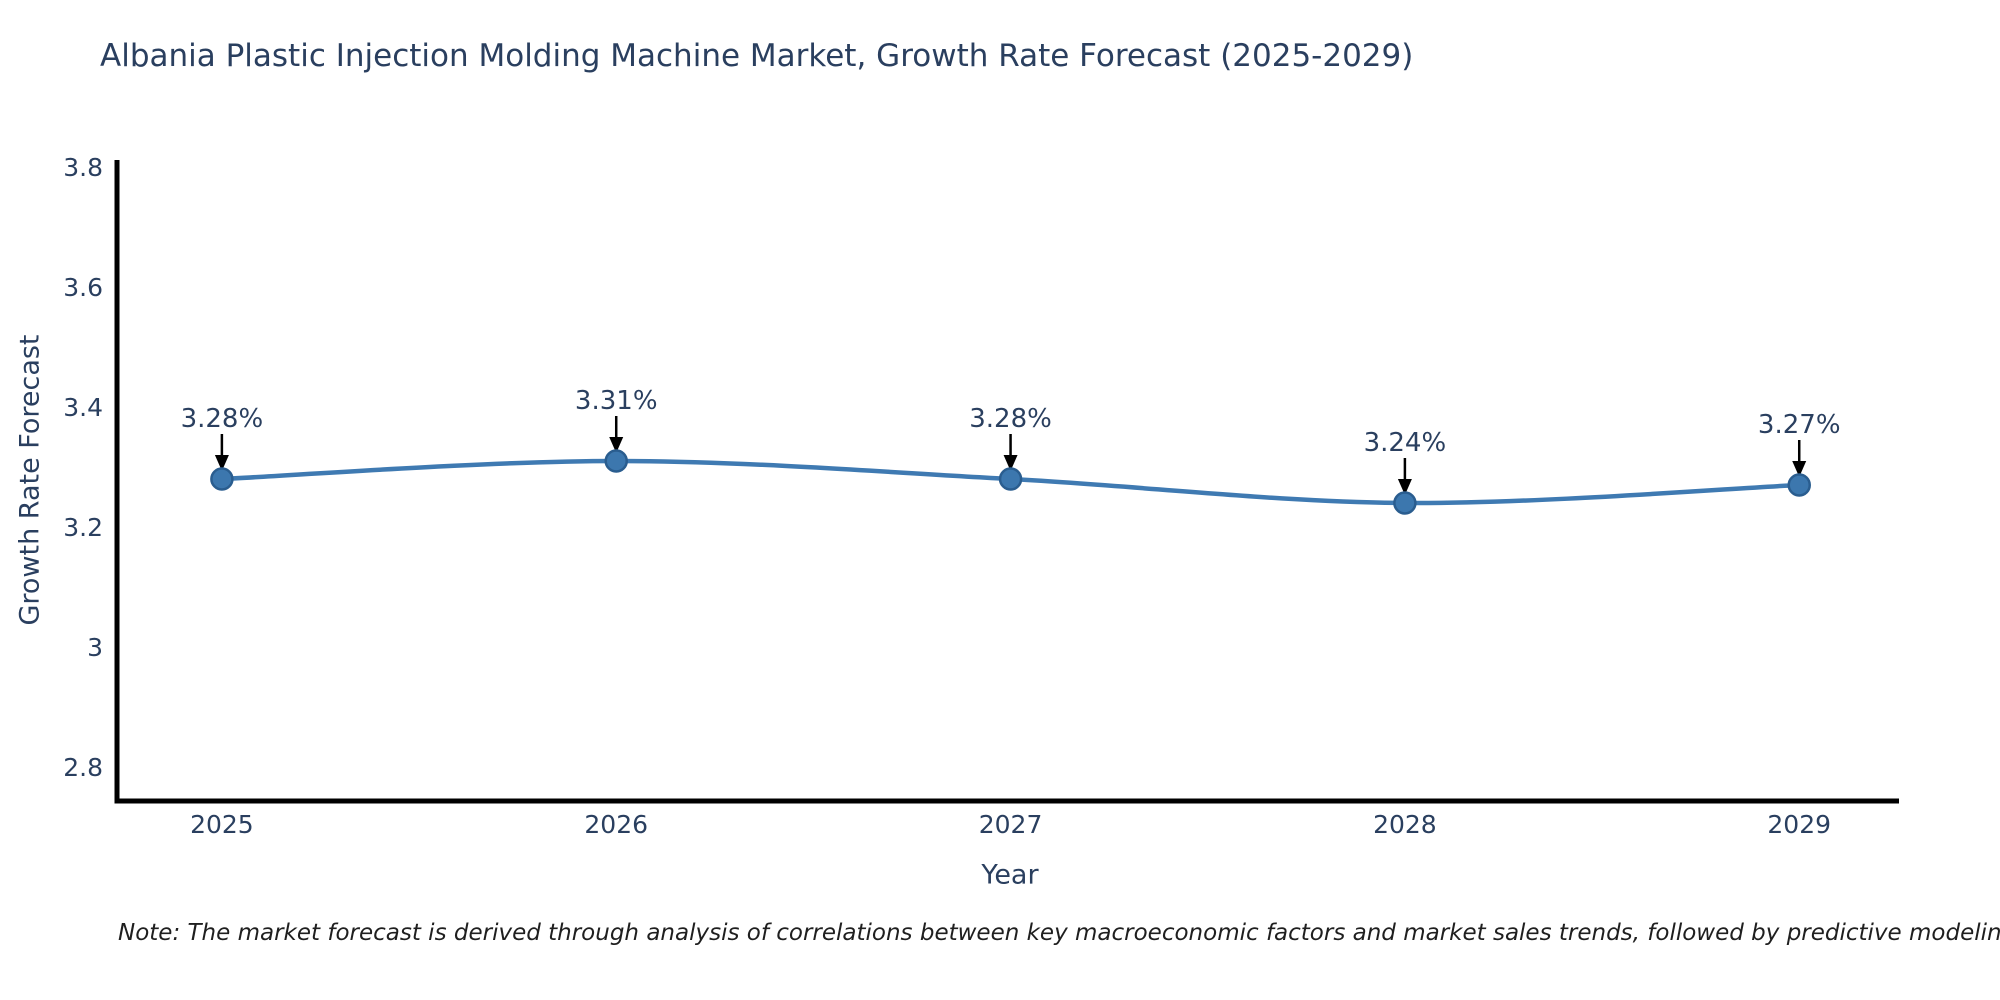 The height and width of the screenshot is (1000, 2000). I want to click on y-tick-label: 3.6, so click(83, 287).